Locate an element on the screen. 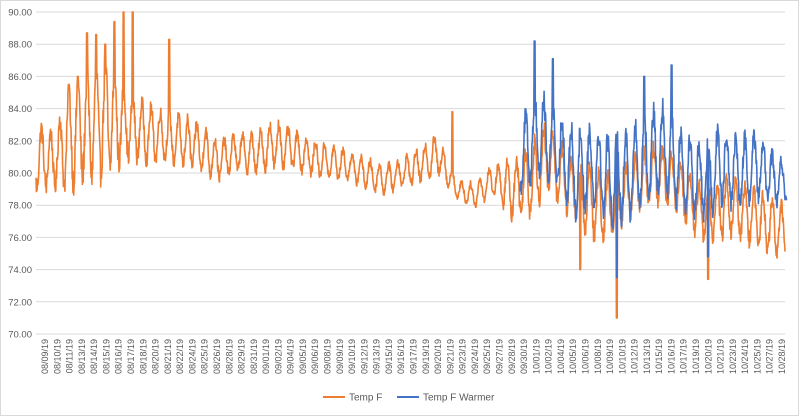 This screenshot has height=417, width=800. y-tick-label: 74.00 is located at coordinates (20, 270).